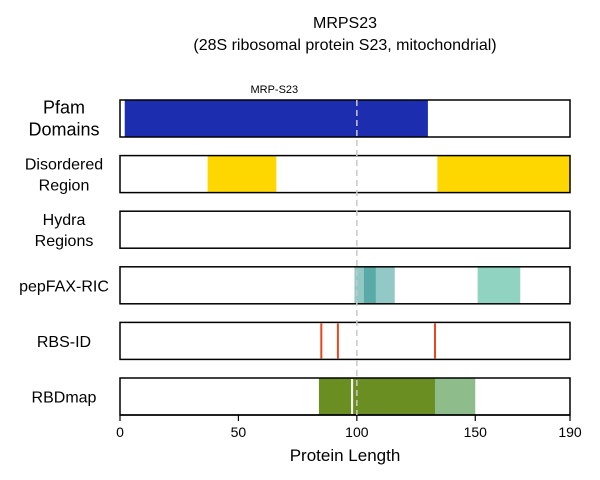 This screenshot has width=600, height=480. I want to click on x-axis: 0 50 100 150 190, so click(349, 427).